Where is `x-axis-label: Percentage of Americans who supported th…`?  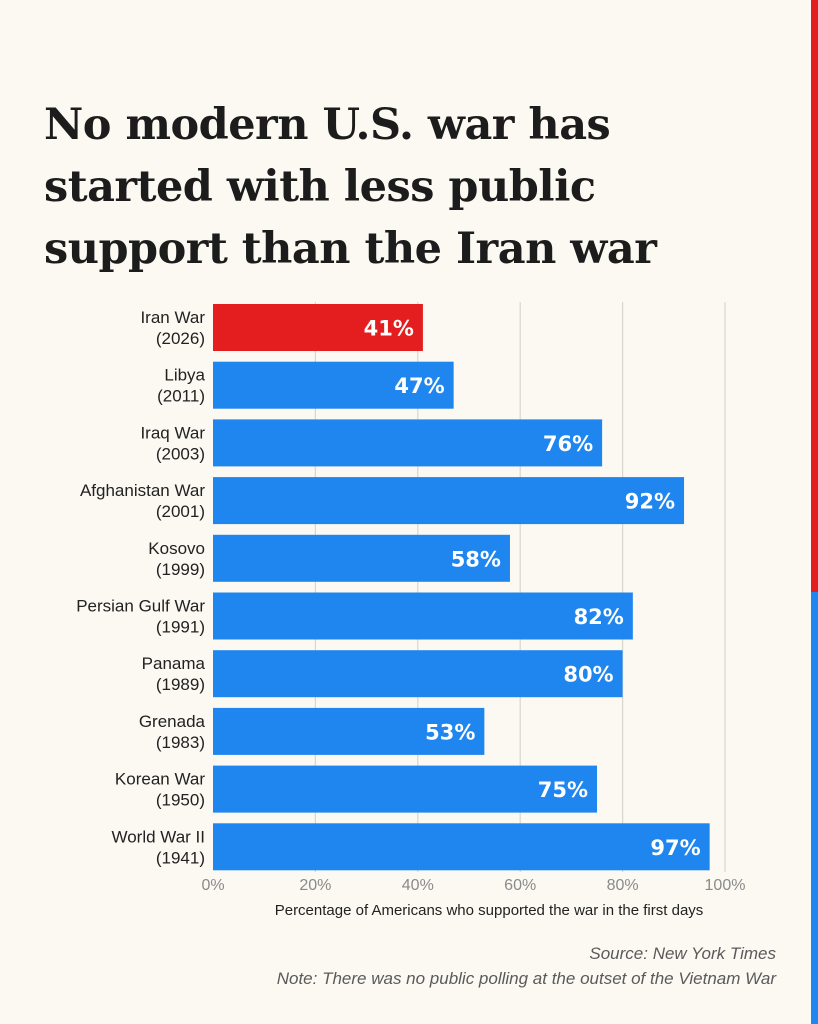
x-axis-label: Percentage of Americans who supported th… is located at coordinates (489, 910).